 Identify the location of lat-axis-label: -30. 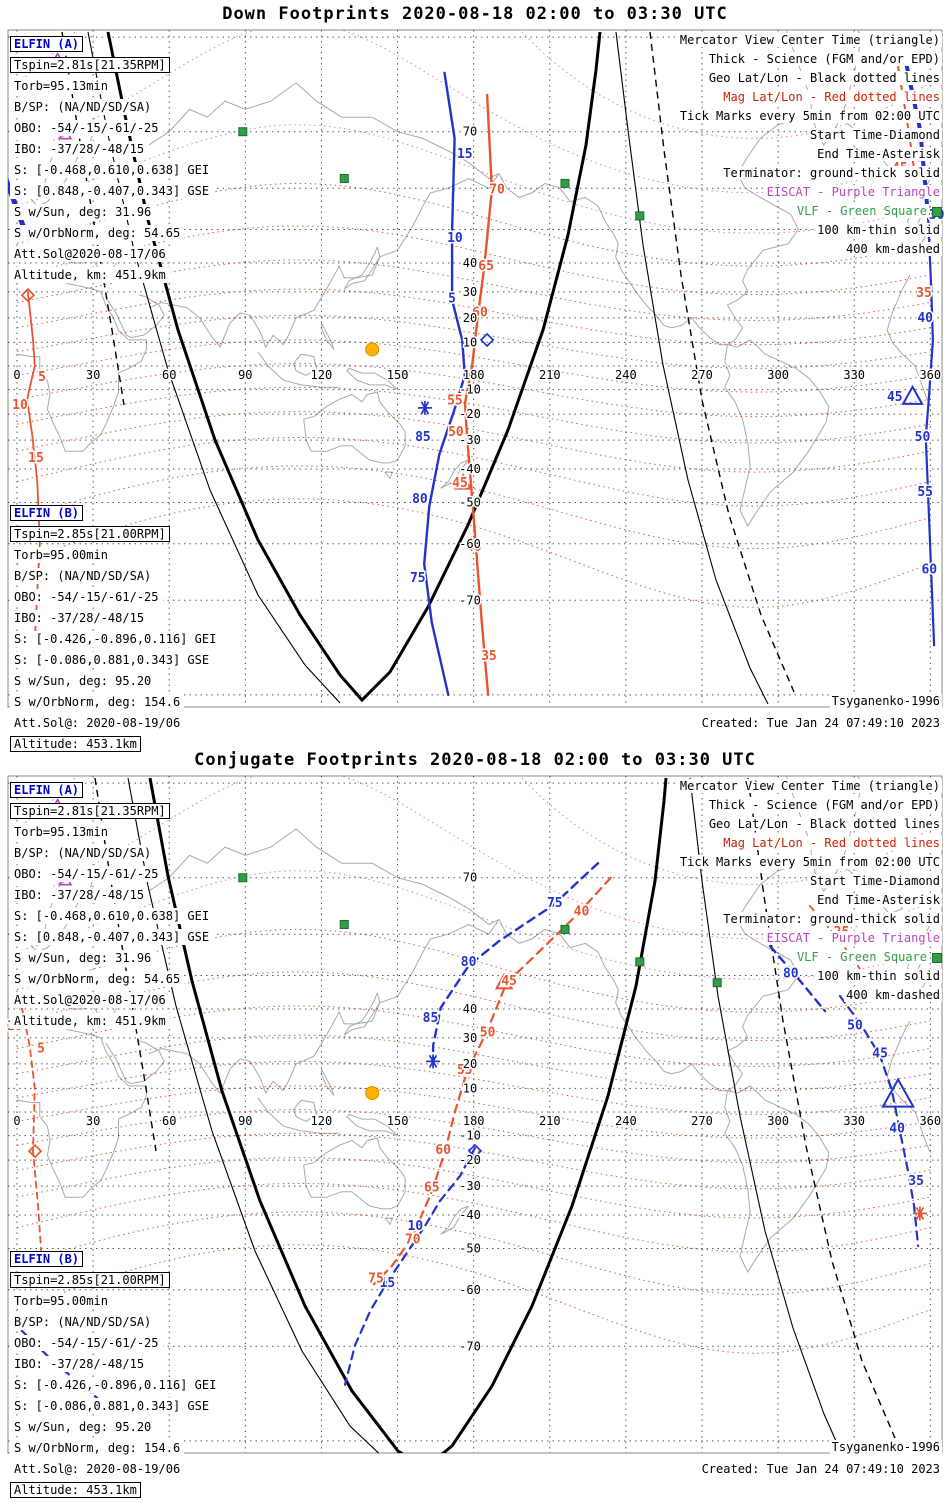
(470, 440).